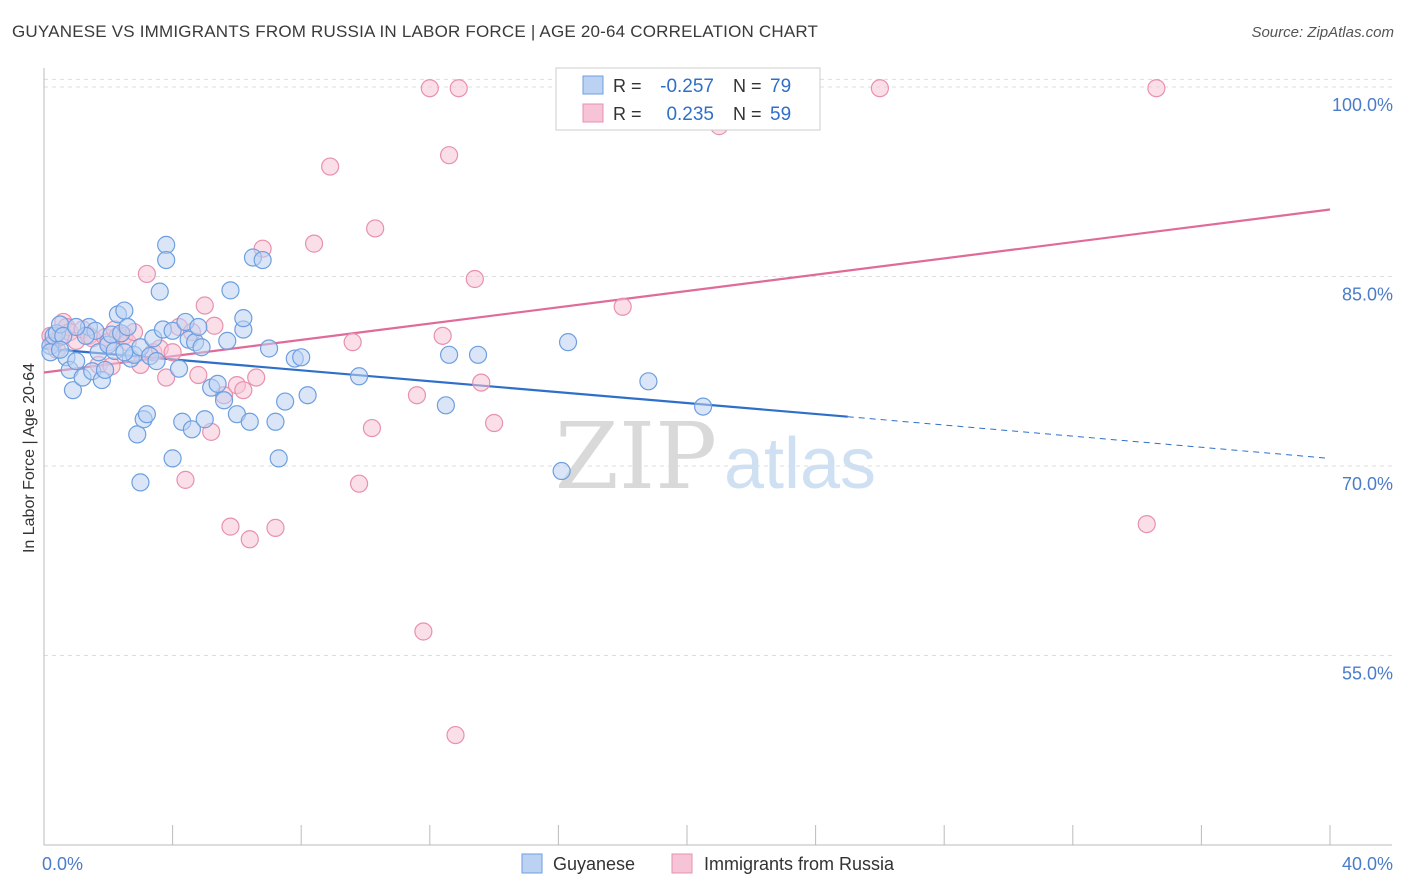 This screenshot has width=1406, height=892. Describe the element at coordinates (1367, 673) in the screenshot. I see `y-tick-label: 55.0%` at that location.